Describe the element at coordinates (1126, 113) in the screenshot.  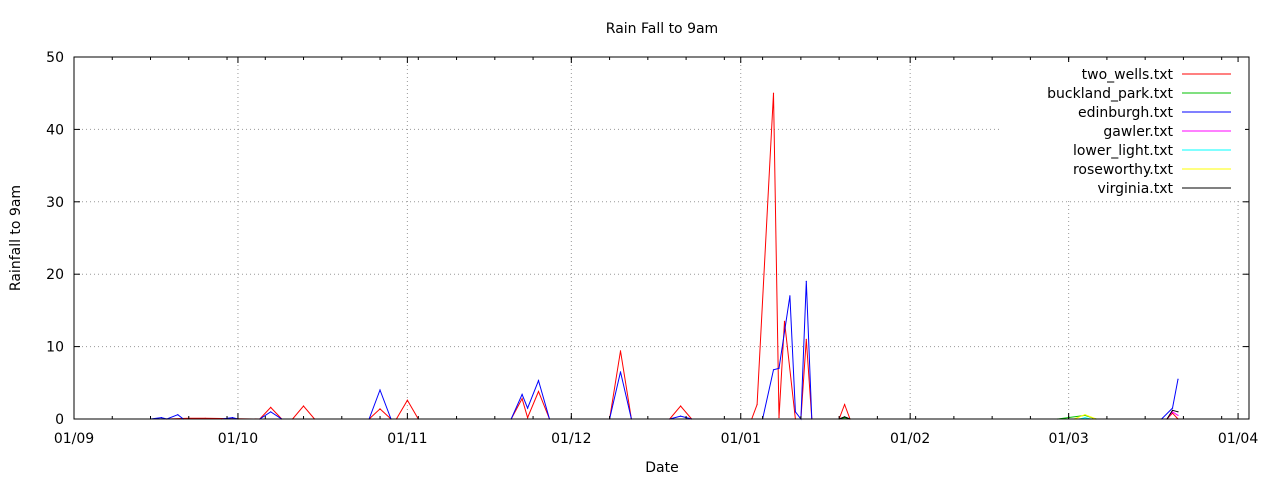
I see `legend-entry-label: edinburgh.txt` at that location.